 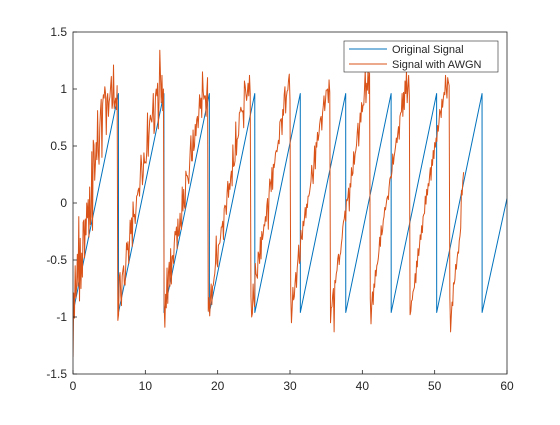 I want to click on y-tick-label: 1.5, so click(x=58, y=32).